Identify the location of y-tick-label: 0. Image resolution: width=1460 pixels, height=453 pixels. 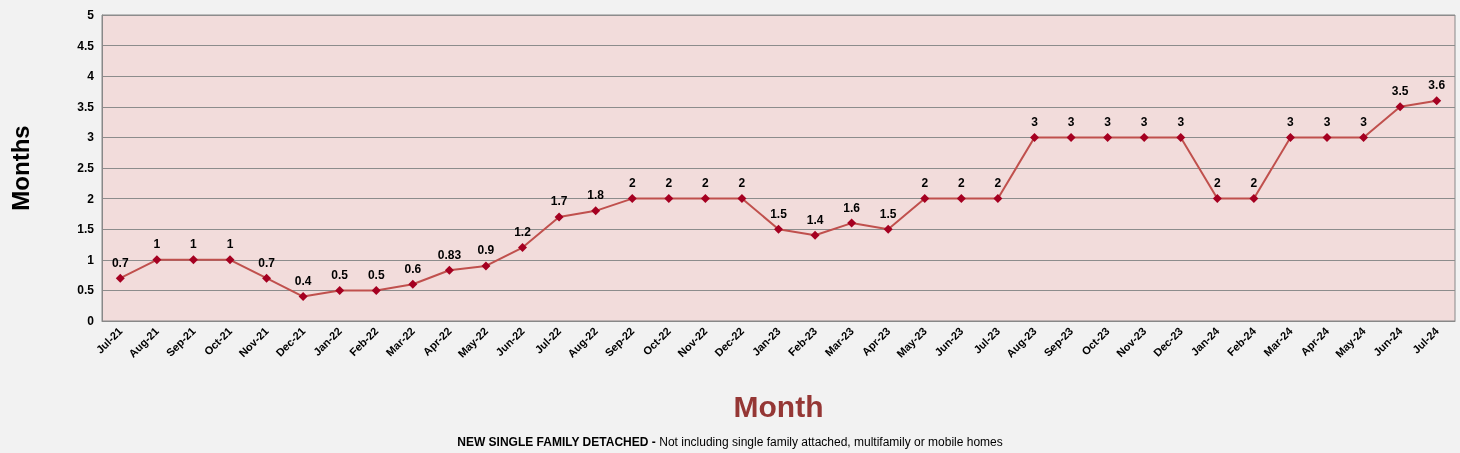
(91, 321).